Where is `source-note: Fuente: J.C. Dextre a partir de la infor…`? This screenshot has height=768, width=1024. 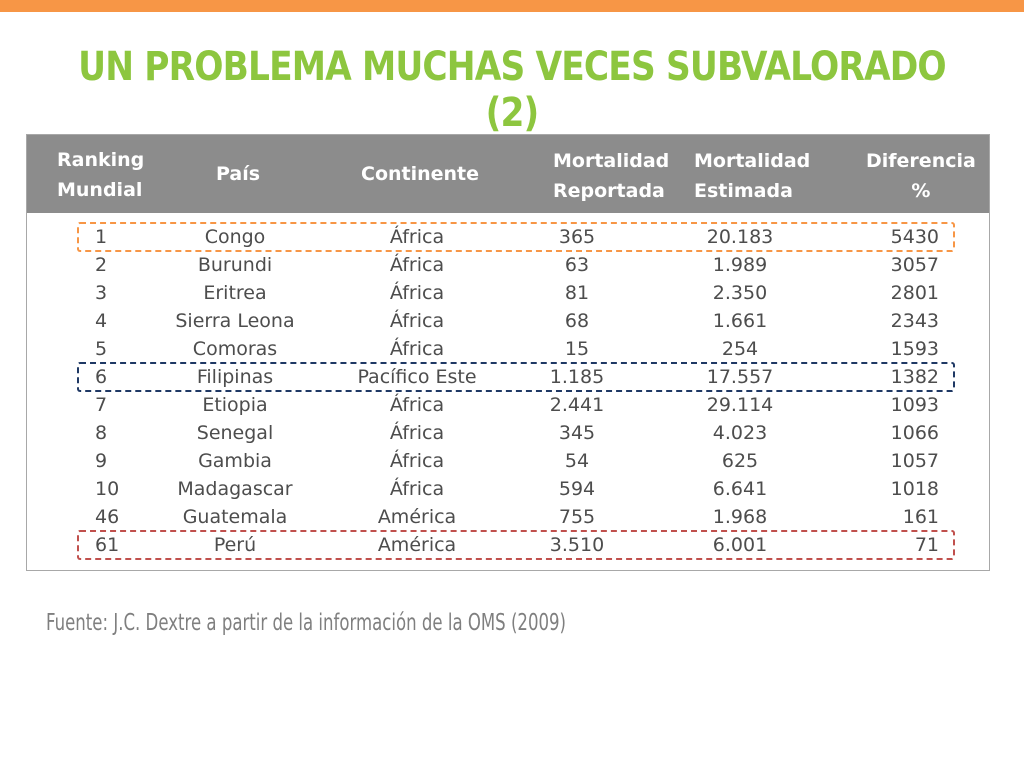 source-note: Fuente: J.C. Dextre a partir de la infor… is located at coordinates (306, 623).